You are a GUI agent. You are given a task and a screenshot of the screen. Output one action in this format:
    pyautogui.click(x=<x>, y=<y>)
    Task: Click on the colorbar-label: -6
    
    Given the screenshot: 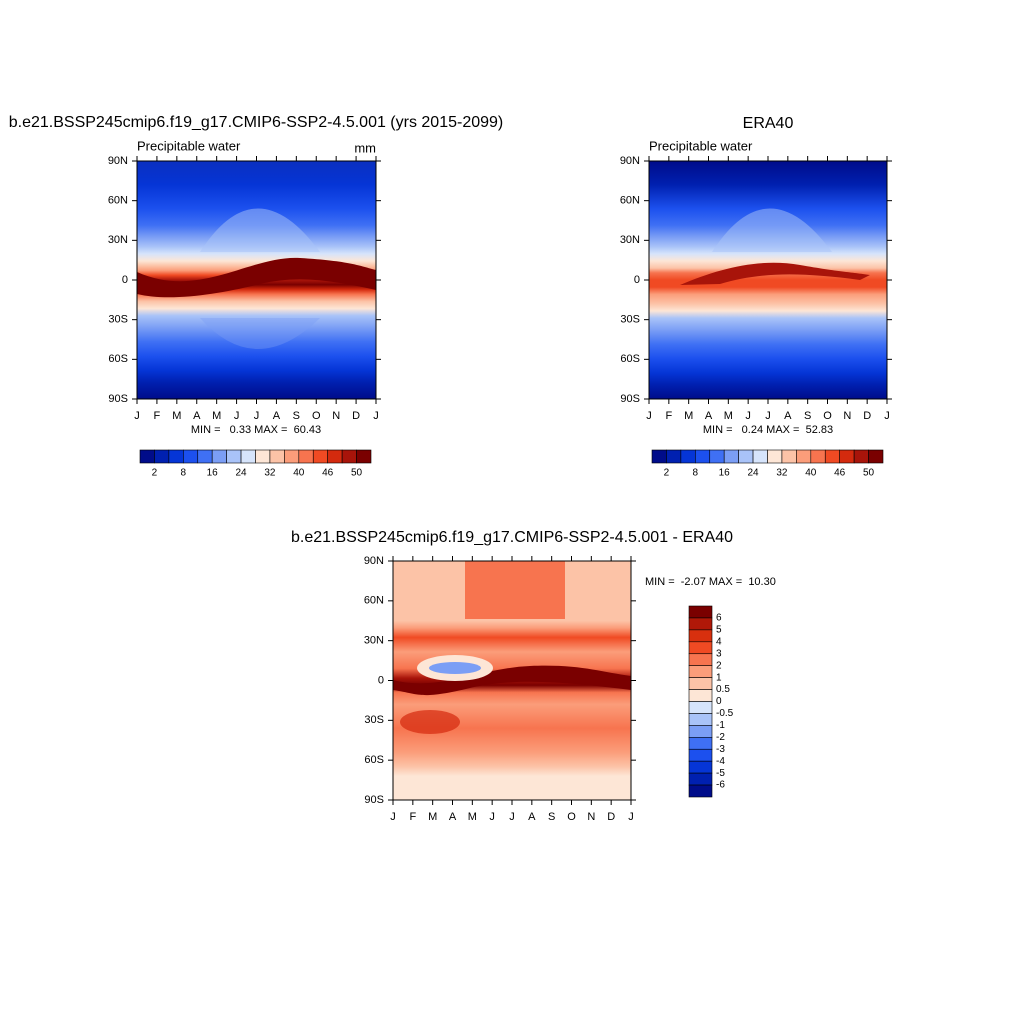 What is the action you would take?
    pyautogui.click(x=720, y=785)
    